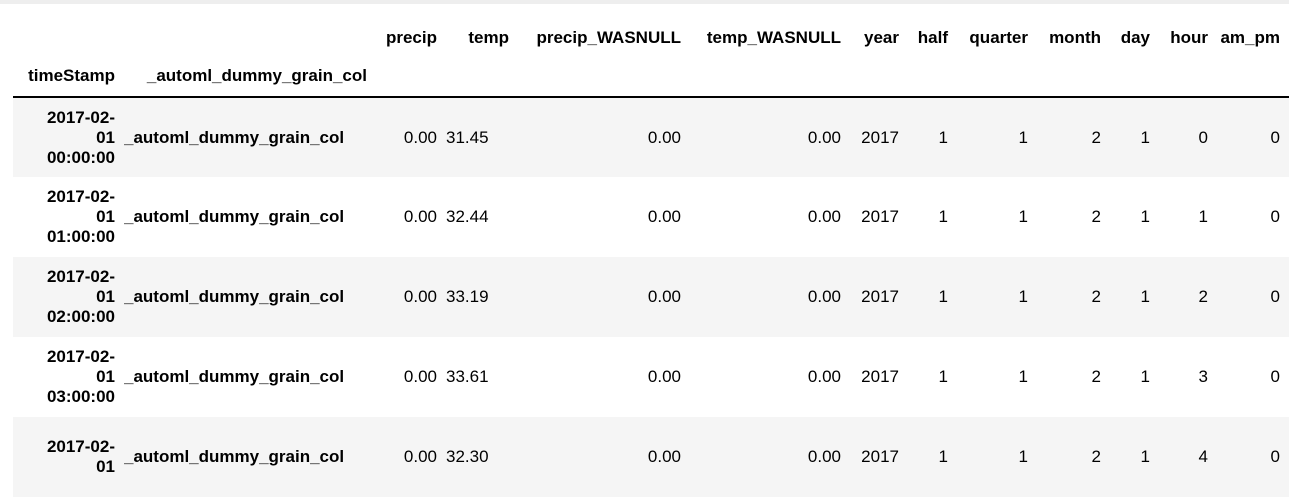  Describe the element at coordinates (467, 137) in the screenshot. I see `cell-temp: 31.45` at that location.